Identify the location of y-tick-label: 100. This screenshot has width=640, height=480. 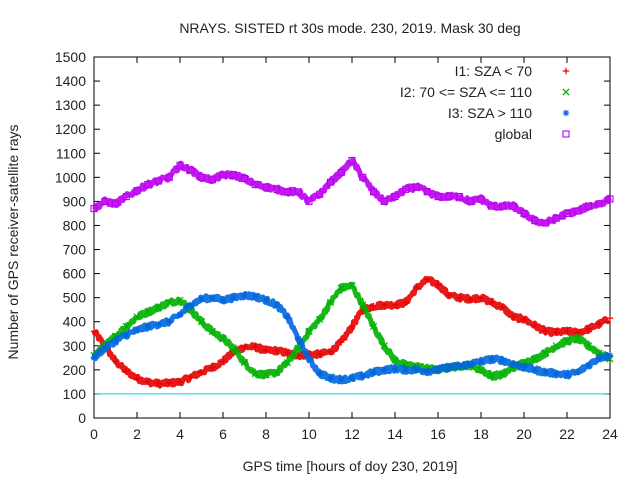
(75, 394).